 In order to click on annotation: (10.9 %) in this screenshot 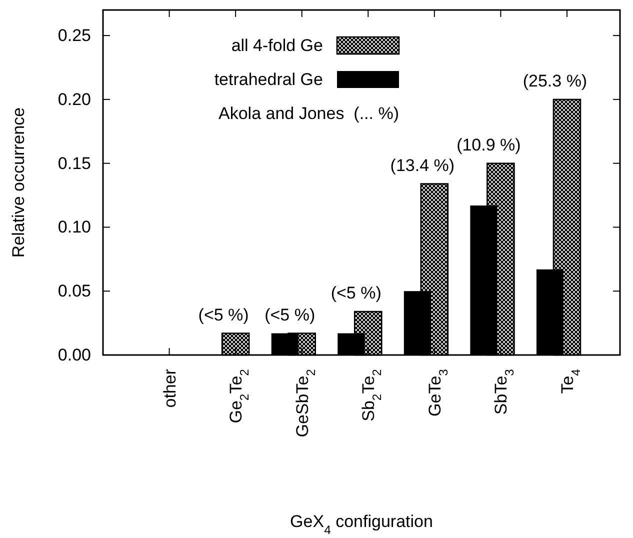, I will do `click(488, 144)`.